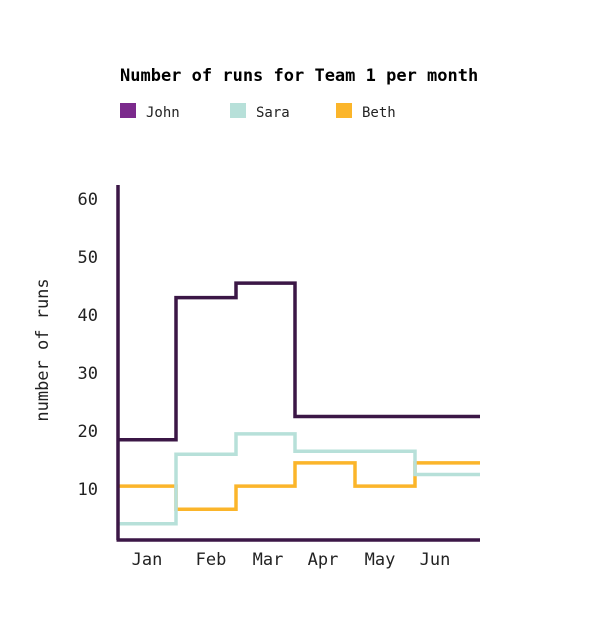 The image size is (600, 640). What do you see at coordinates (435, 560) in the screenshot?
I see `x-tick-label: Jun` at bounding box center [435, 560].